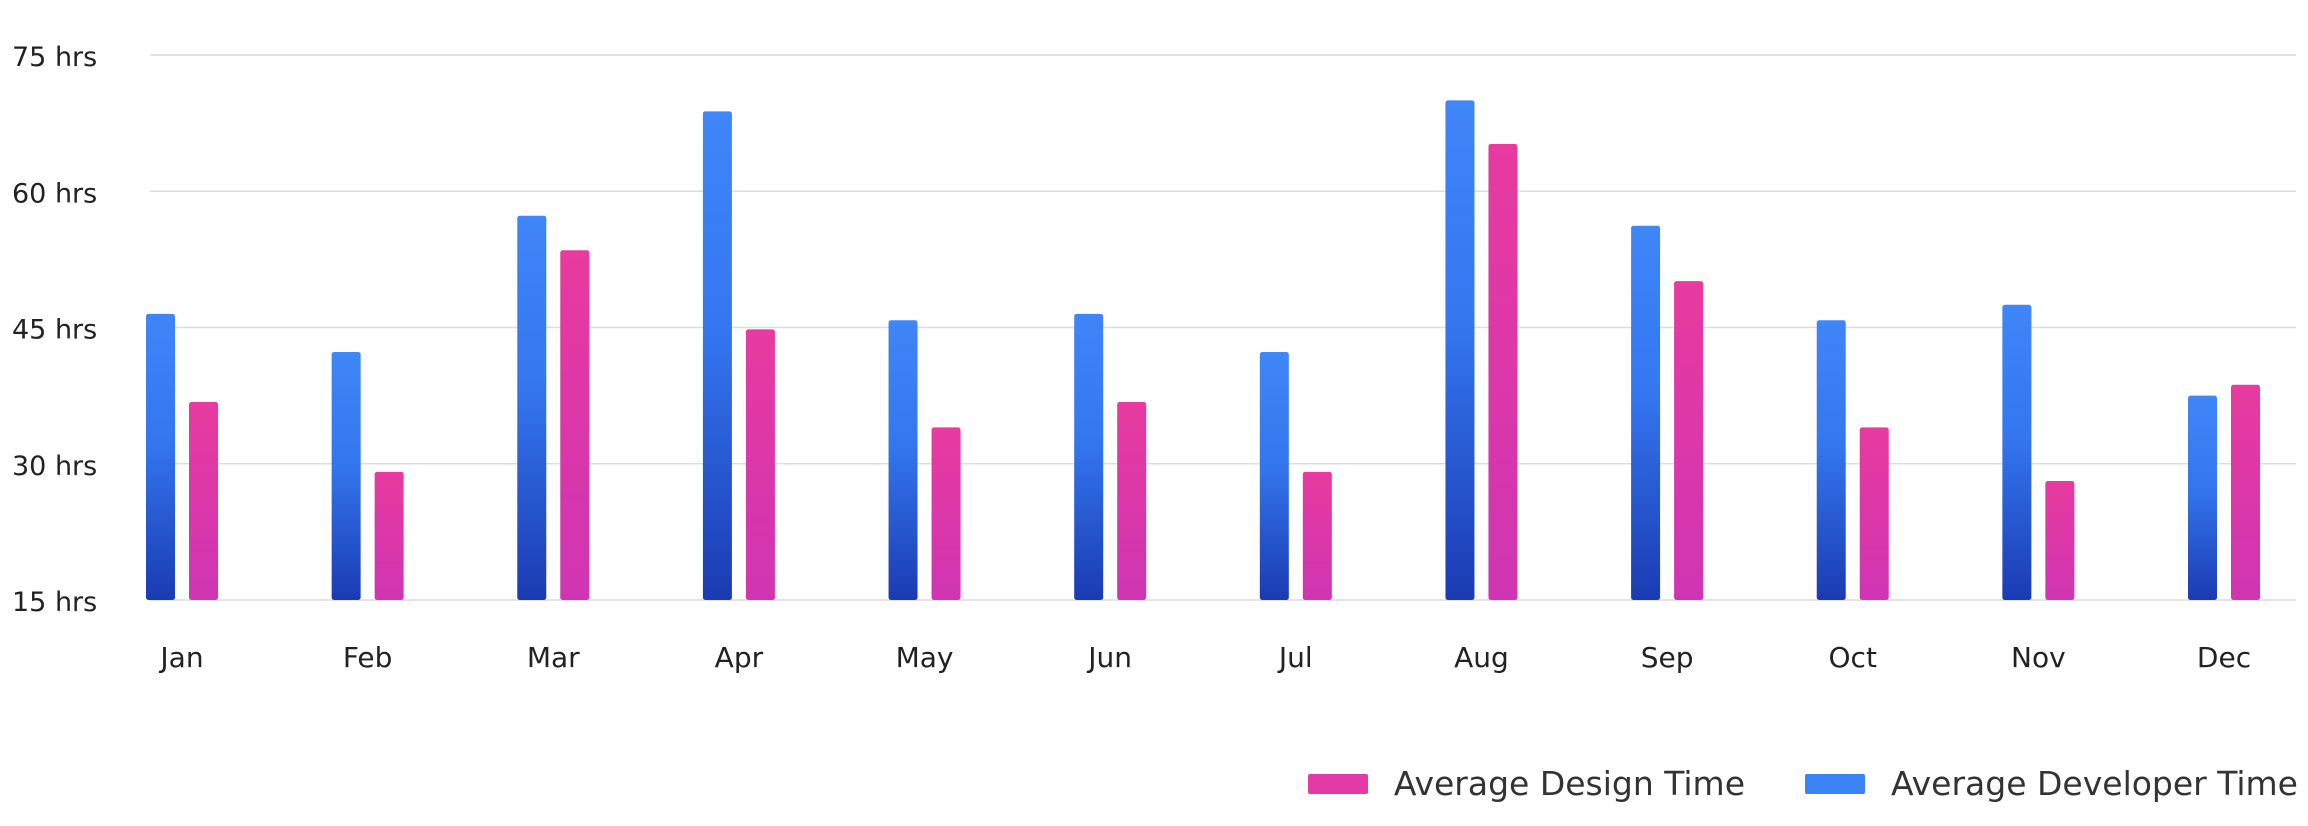 Image resolution: width=2308 pixels, height=826 pixels. What do you see at coordinates (1831, 460) in the screenshot?
I see `bar-developer-oct` at bounding box center [1831, 460].